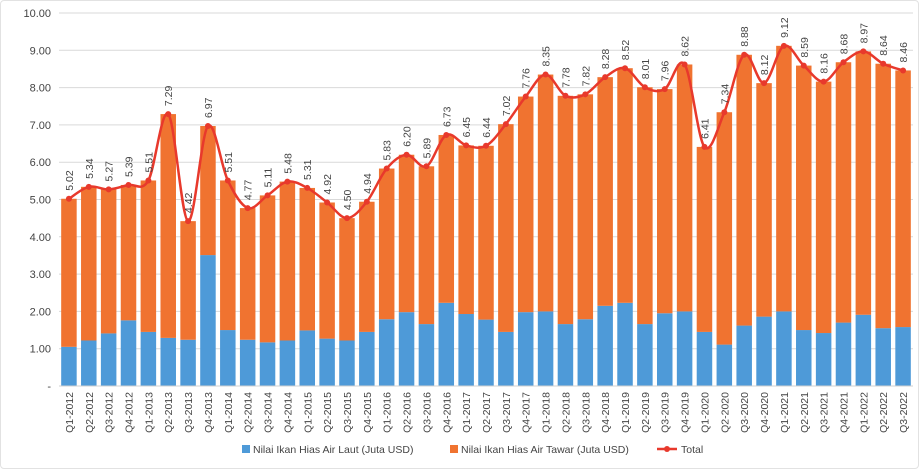  What do you see at coordinates (606, 59) in the screenshot?
I see `total-data-label: 8.28` at bounding box center [606, 59].